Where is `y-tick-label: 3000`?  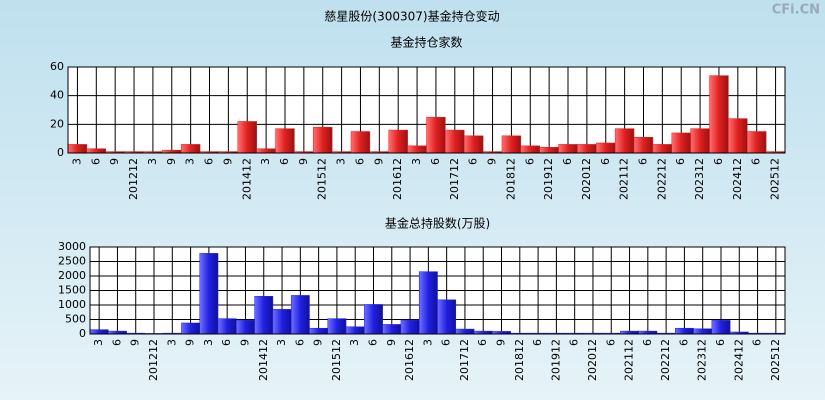
y-tick-label: 3000 is located at coordinates (72, 246).